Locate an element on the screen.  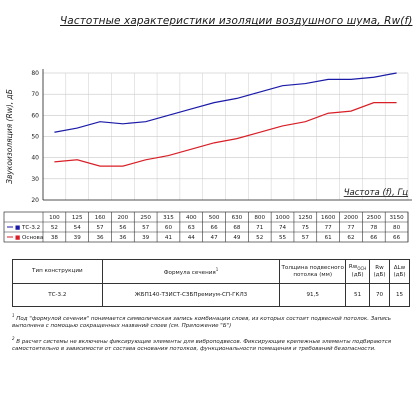
x-tick-label: 400 is located at coordinates (191, 218).